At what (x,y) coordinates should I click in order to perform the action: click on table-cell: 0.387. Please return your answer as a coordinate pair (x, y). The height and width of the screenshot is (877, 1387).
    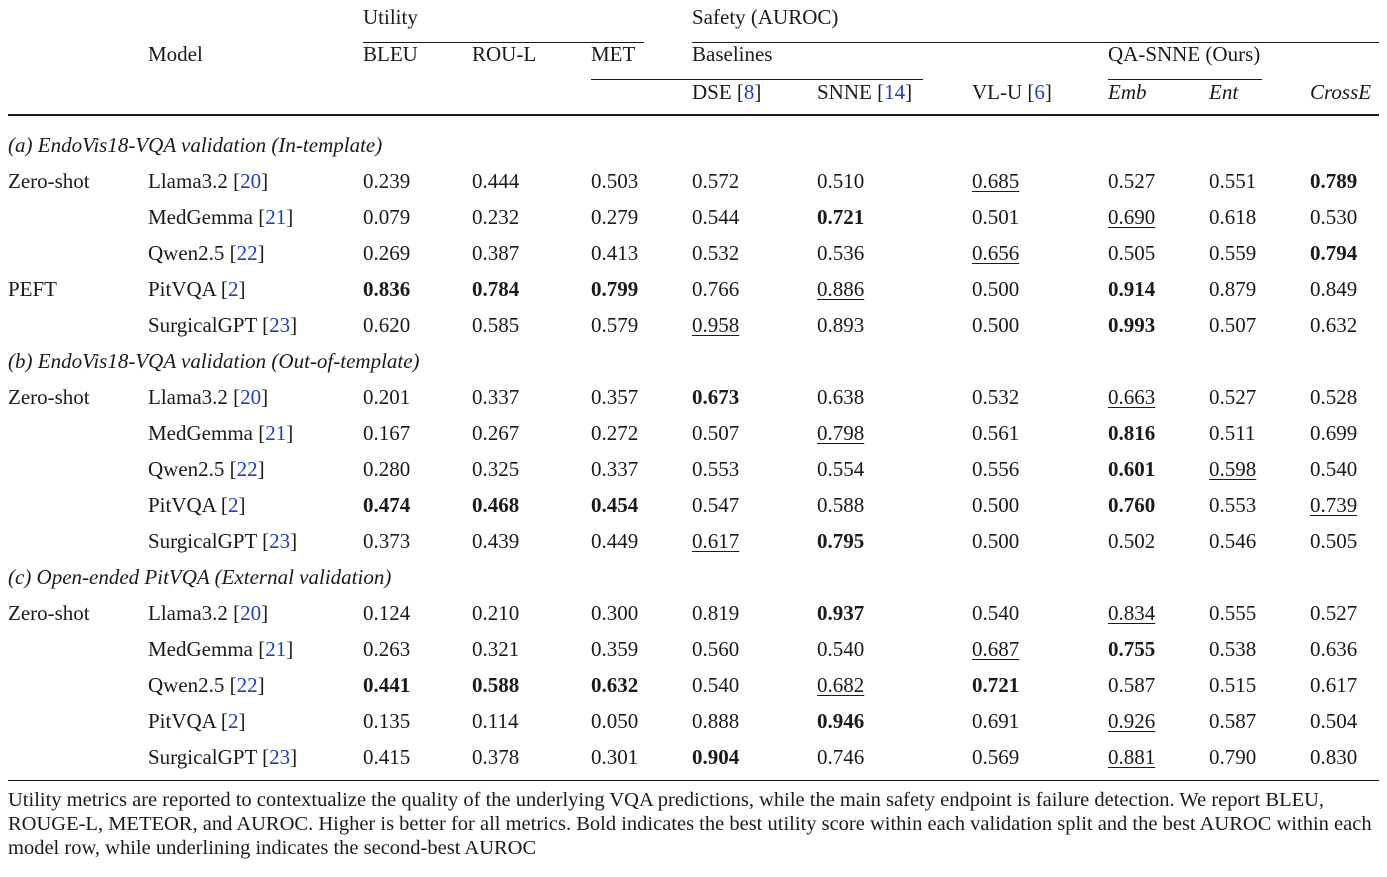
    Looking at the image, I should click on (496, 253).